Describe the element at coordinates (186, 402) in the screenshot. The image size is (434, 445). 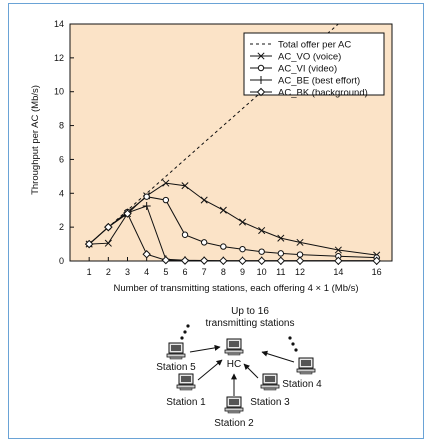
I see `station-1-label: Station 1` at that location.